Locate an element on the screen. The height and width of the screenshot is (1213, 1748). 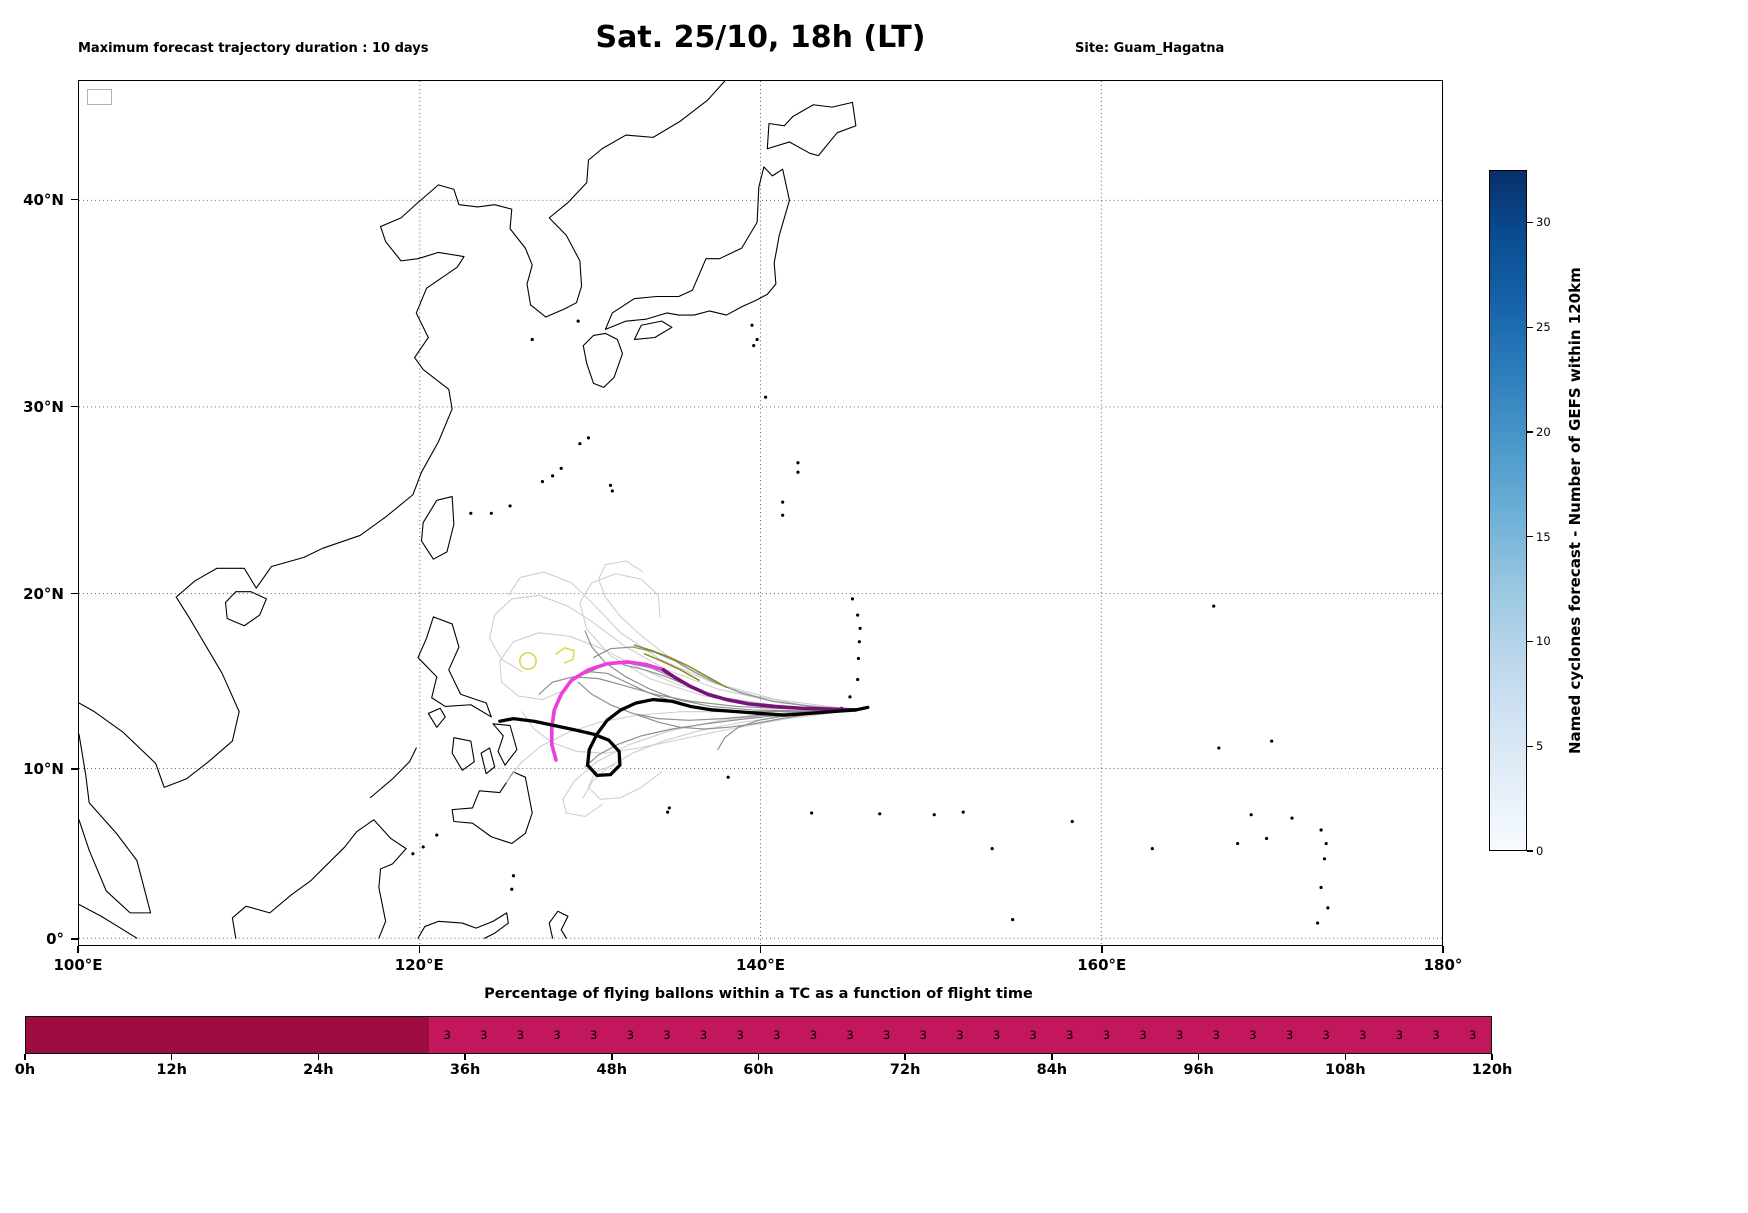
lon-tick-label: 120°E is located at coordinates (419, 965).